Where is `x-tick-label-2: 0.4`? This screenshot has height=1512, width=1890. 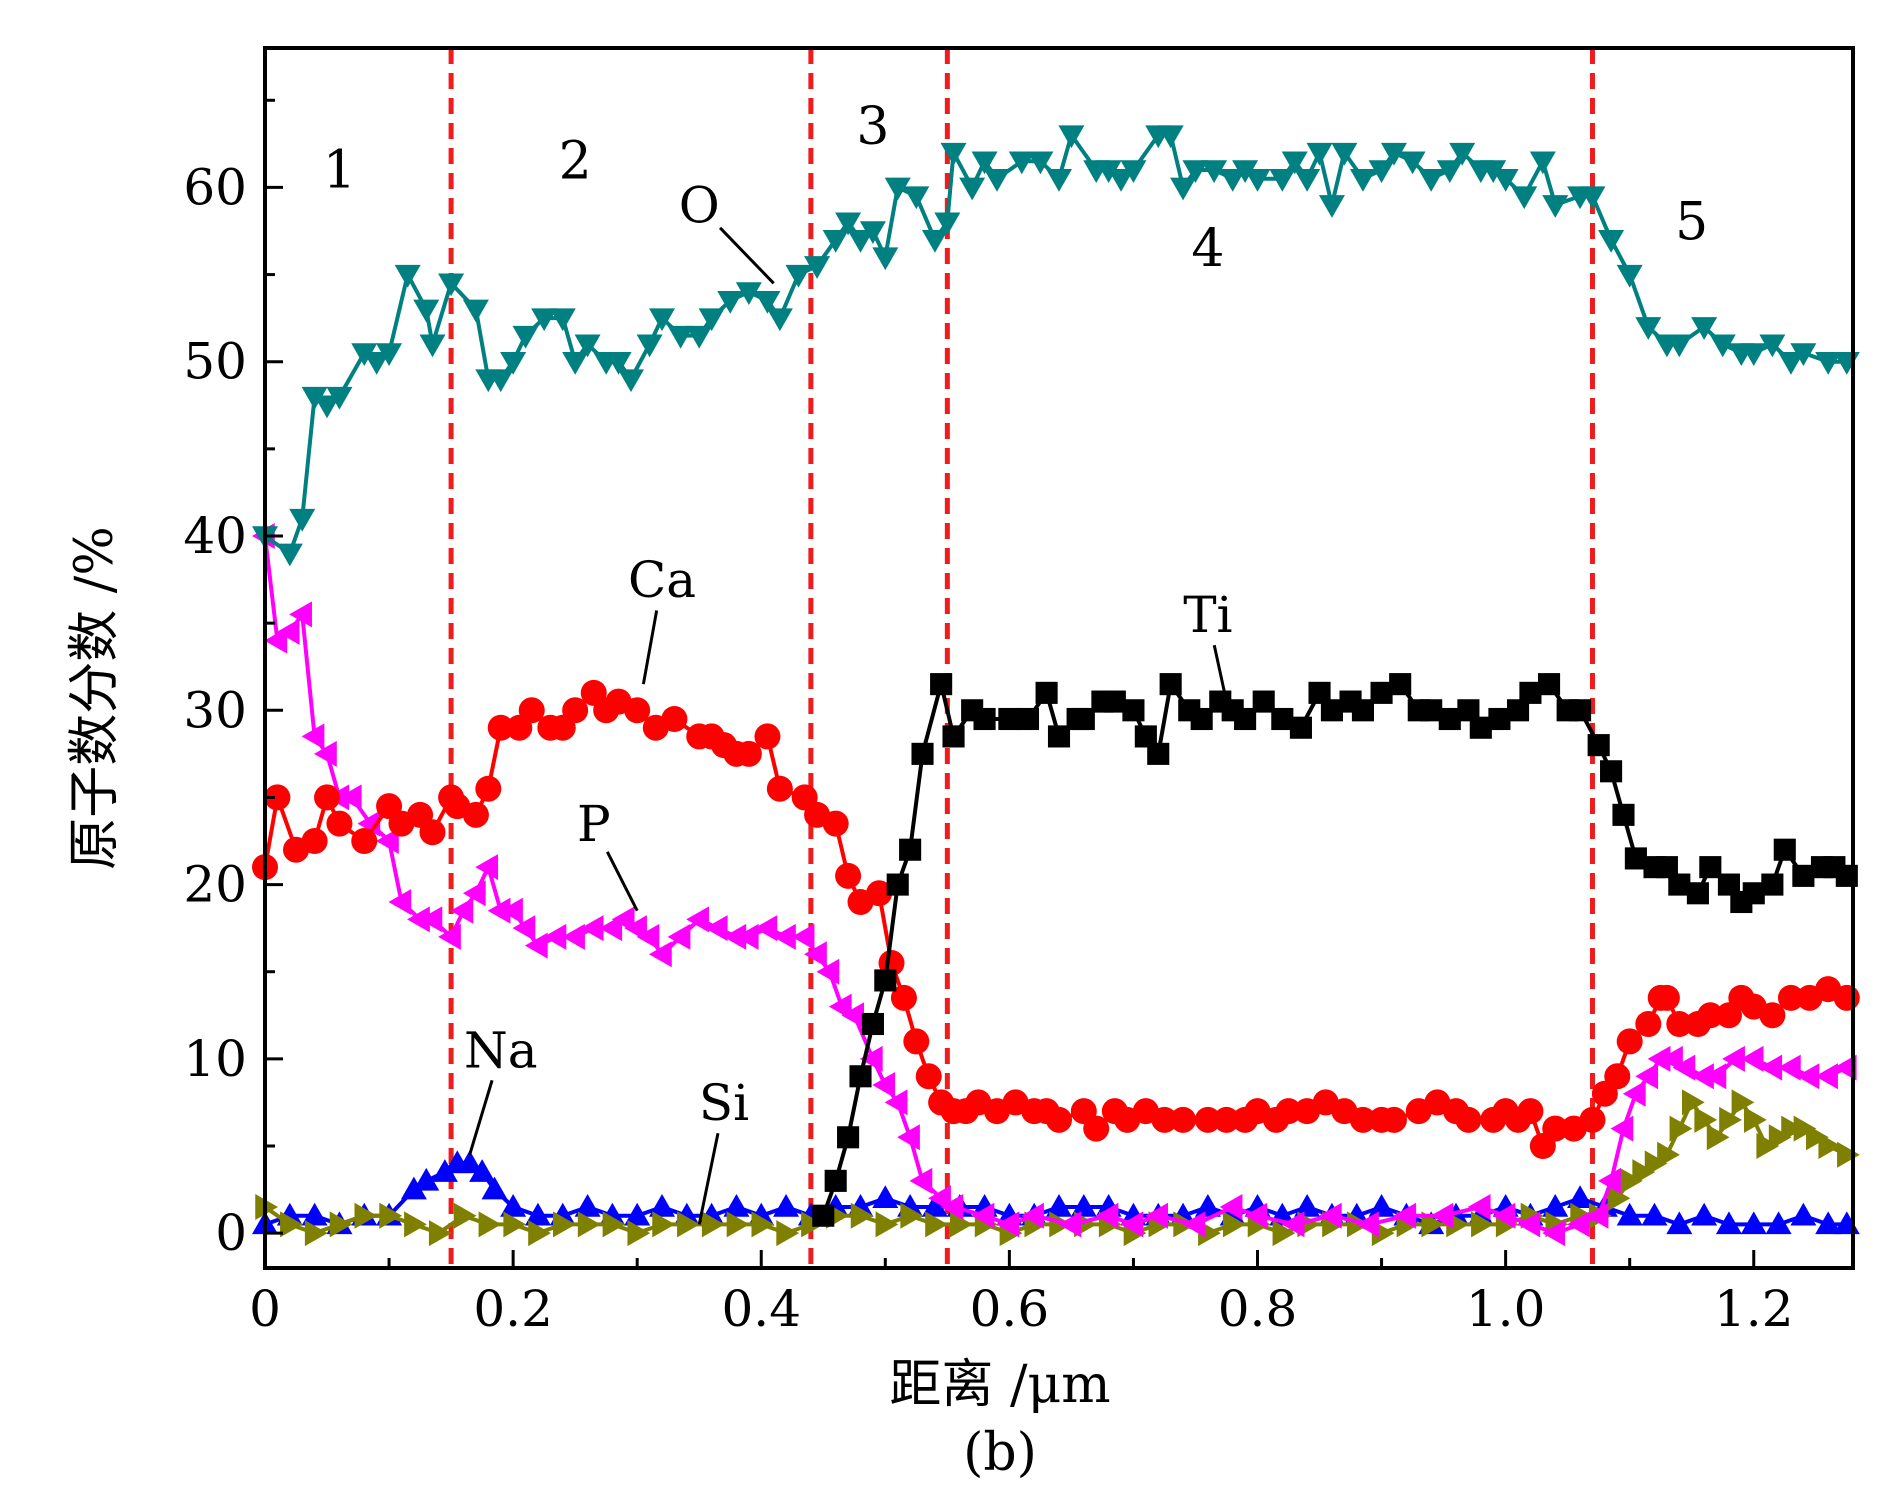 x-tick-label-2: 0.4 is located at coordinates (761, 1309).